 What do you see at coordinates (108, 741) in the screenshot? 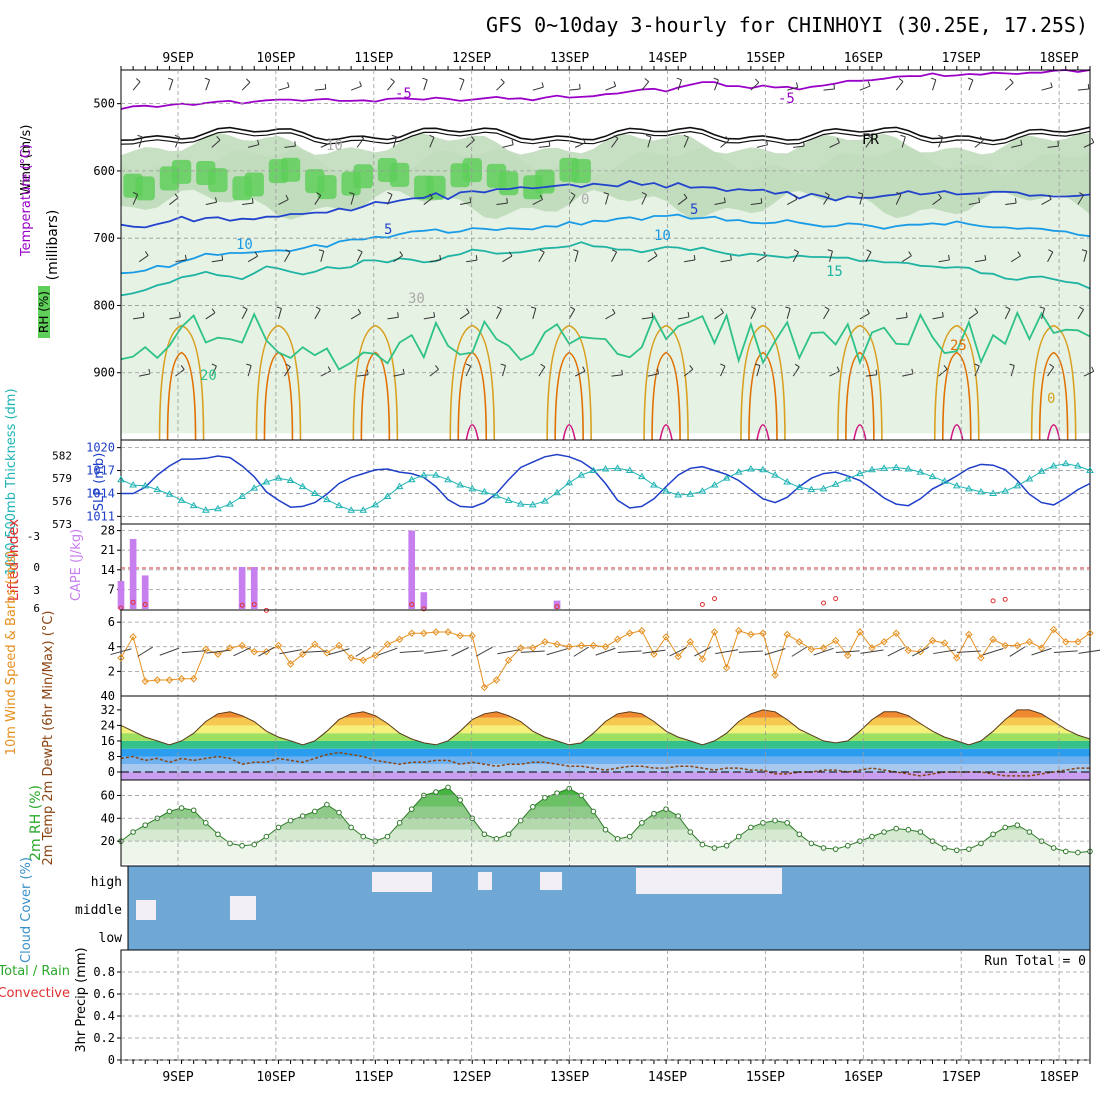
I see `tick-label: 16` at bounding box center [108, 741].